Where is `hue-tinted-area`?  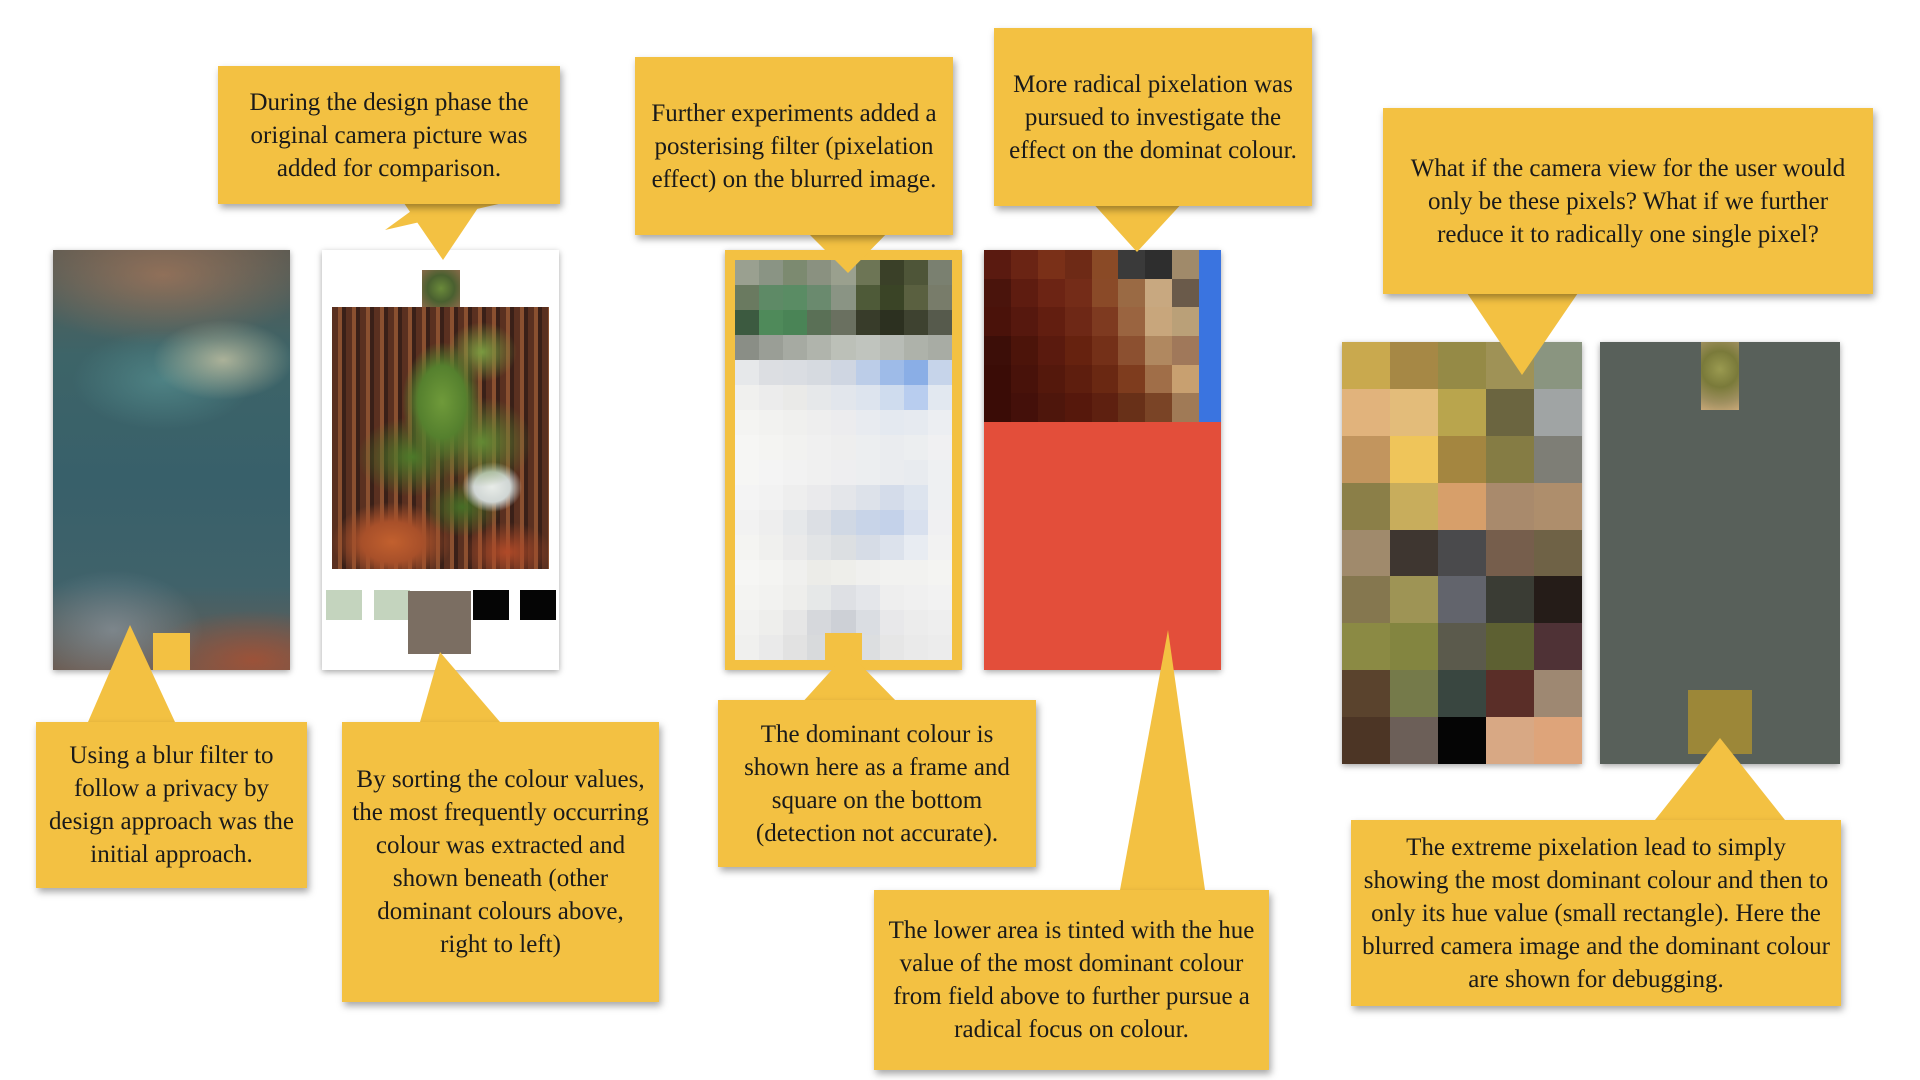
hue-tinted-area is located at coordinates (1102, 546).